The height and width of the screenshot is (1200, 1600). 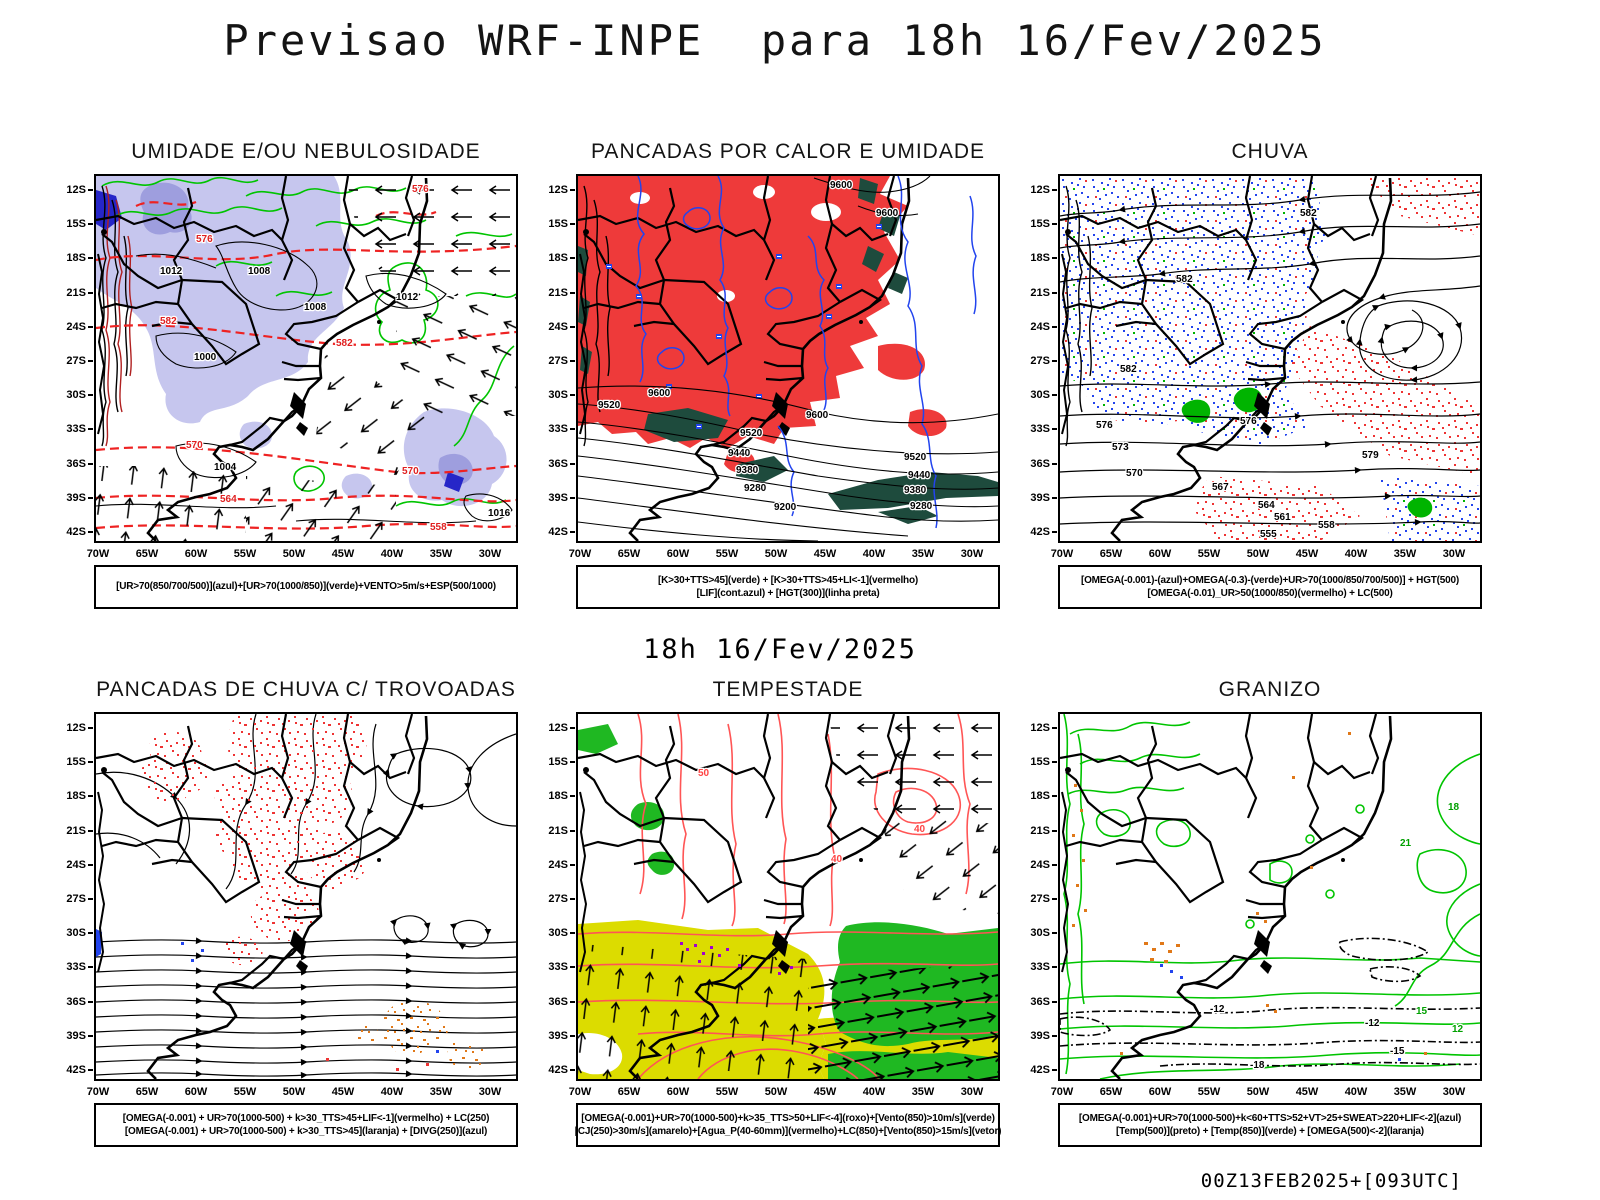 What do you see at coordinates (727, 1092) in the screenshot?
I see `lon-tick-label: 55W` at bounding box center [727, 1092].